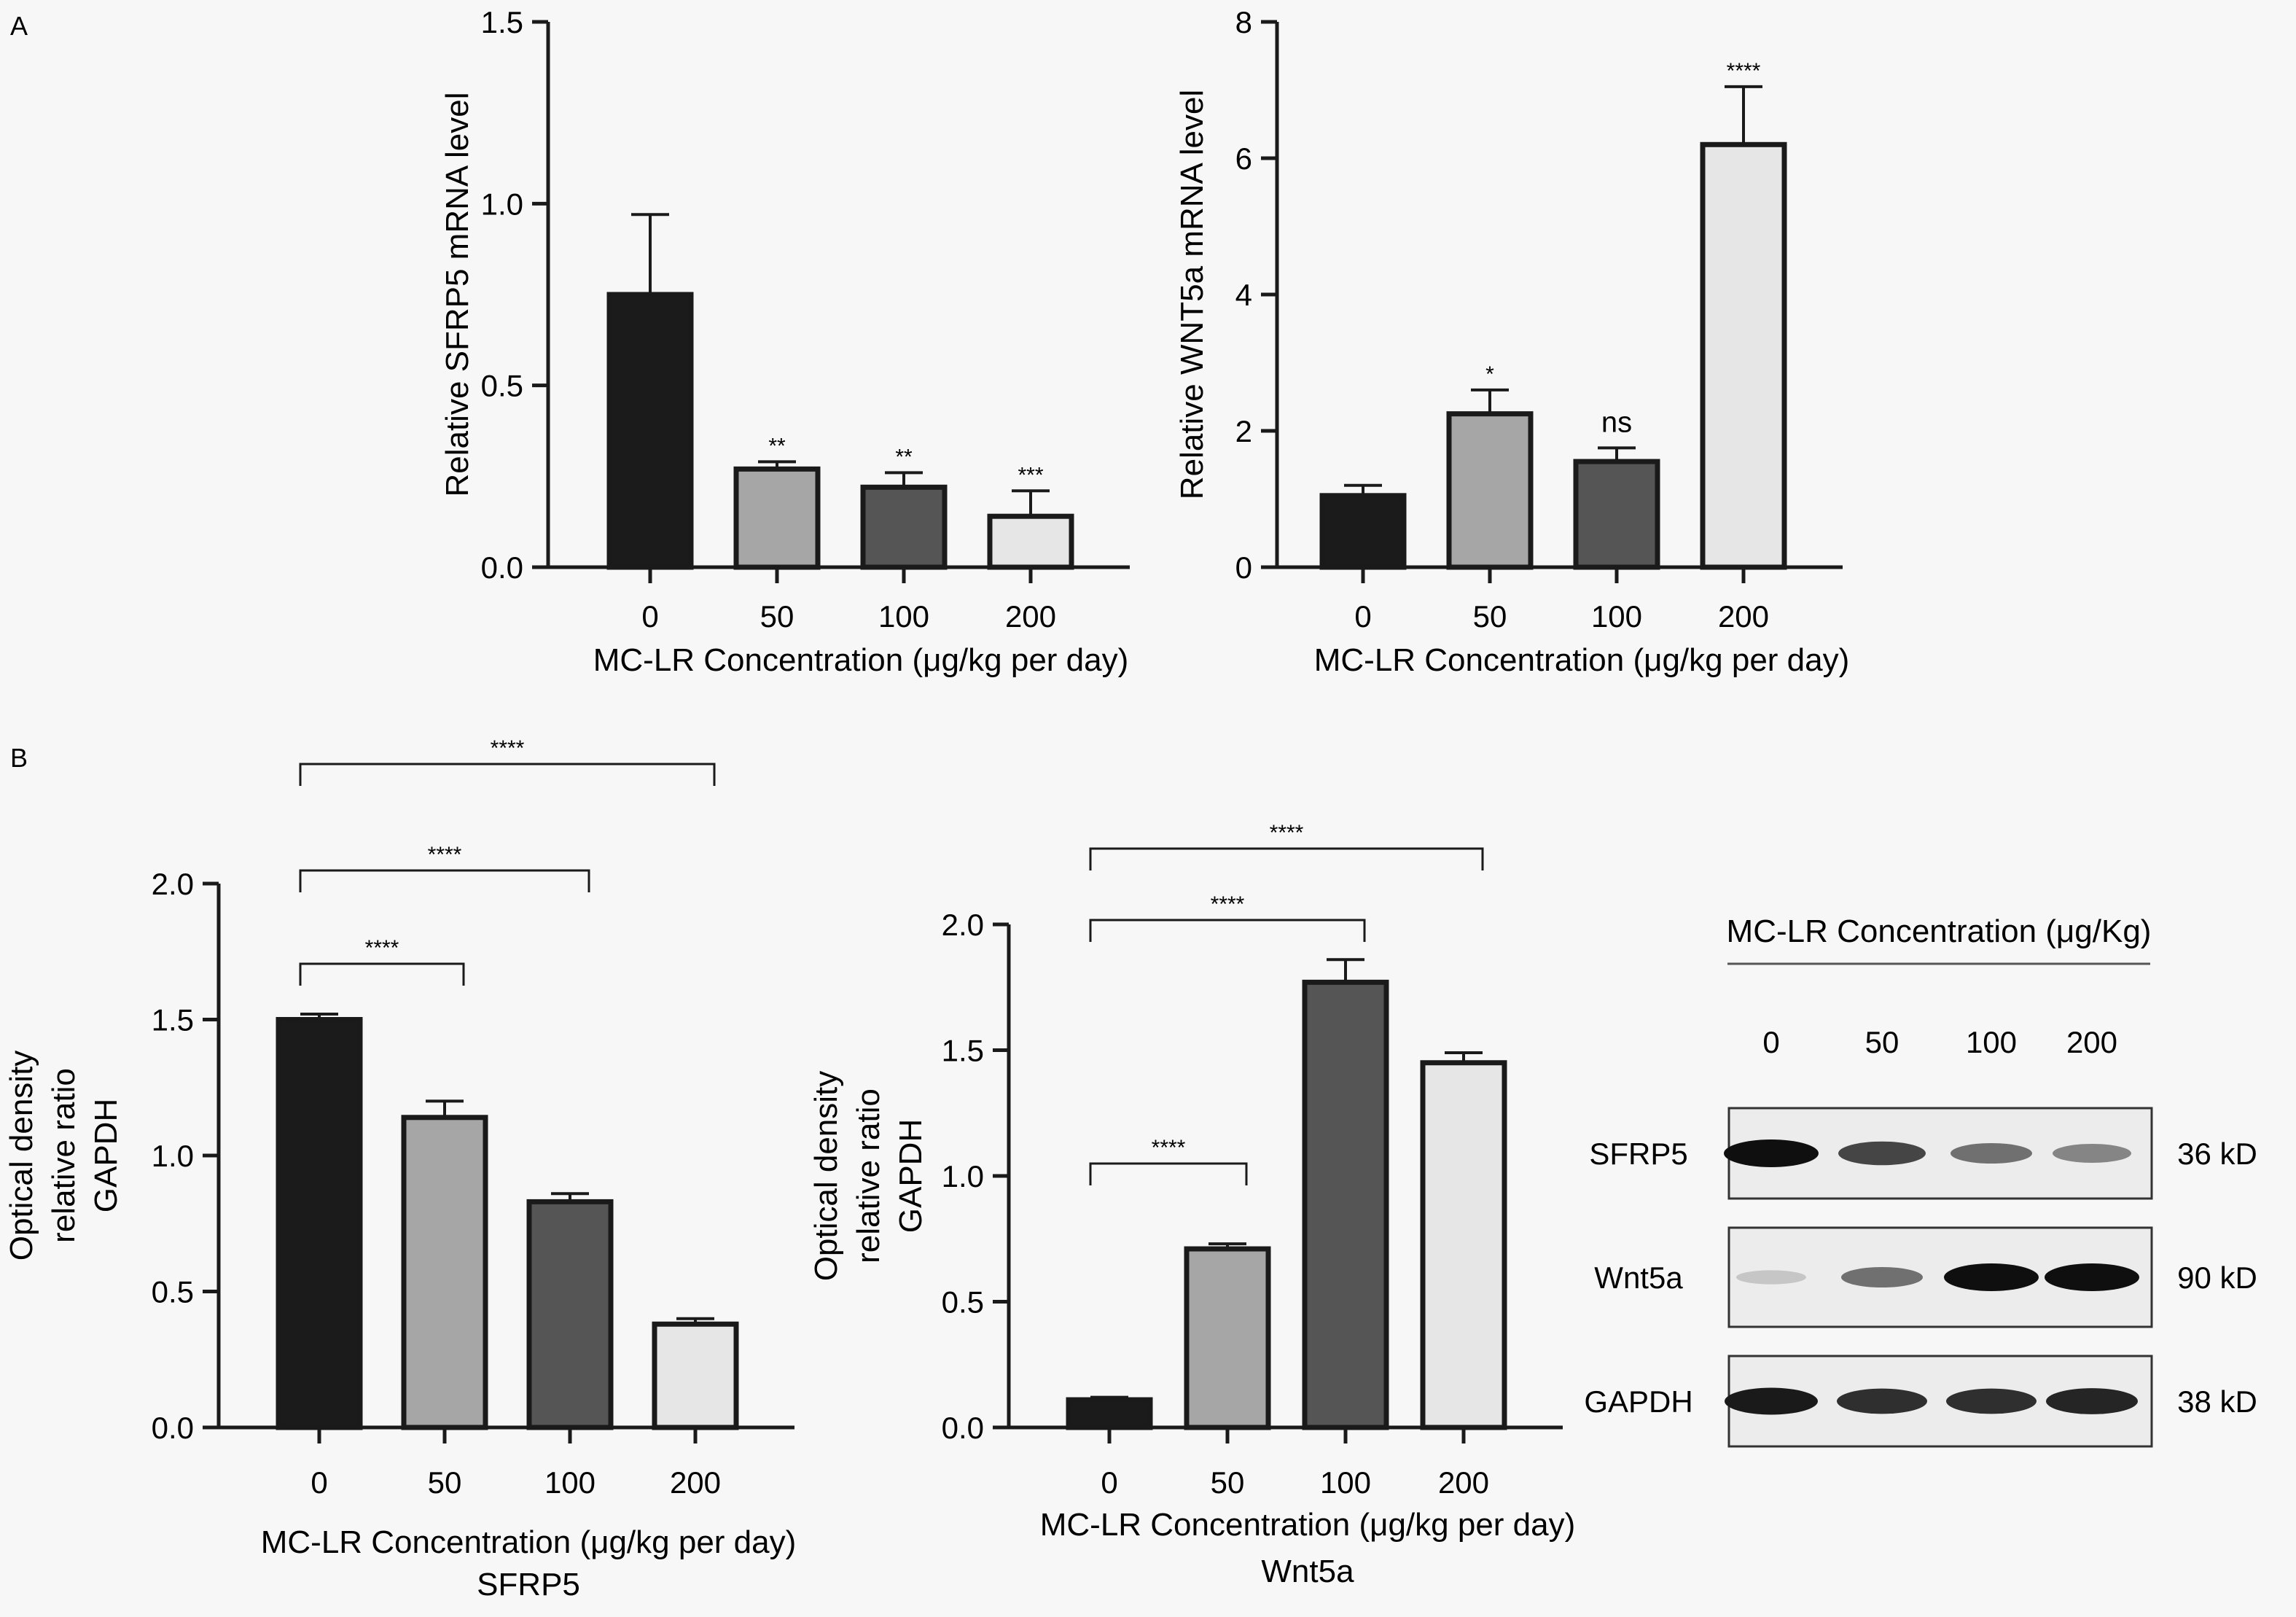 The height and width of the screenshot is (1617, 2296). Describe the element at coordinates (1638, 1154) in the screenshot. I see `blot-protein-label: SFRP5` at that location.